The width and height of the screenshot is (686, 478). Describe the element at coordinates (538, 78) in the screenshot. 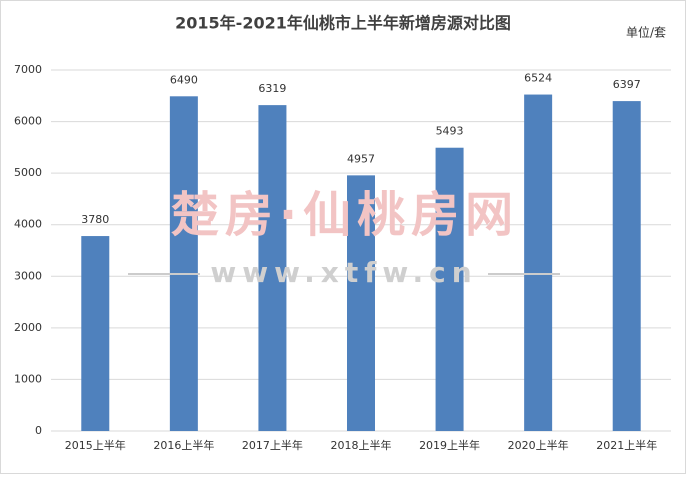

I see `data-label: 6524` at that location.